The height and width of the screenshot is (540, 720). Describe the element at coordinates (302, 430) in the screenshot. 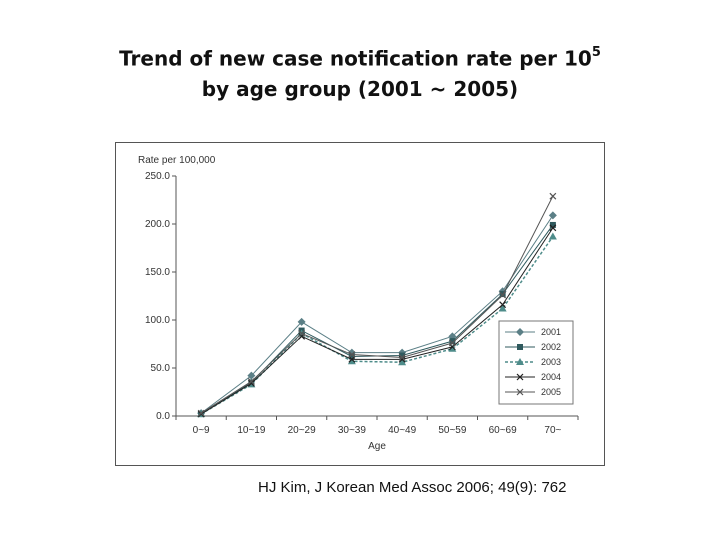

I see `x-tick-label: 20~29` at that location.